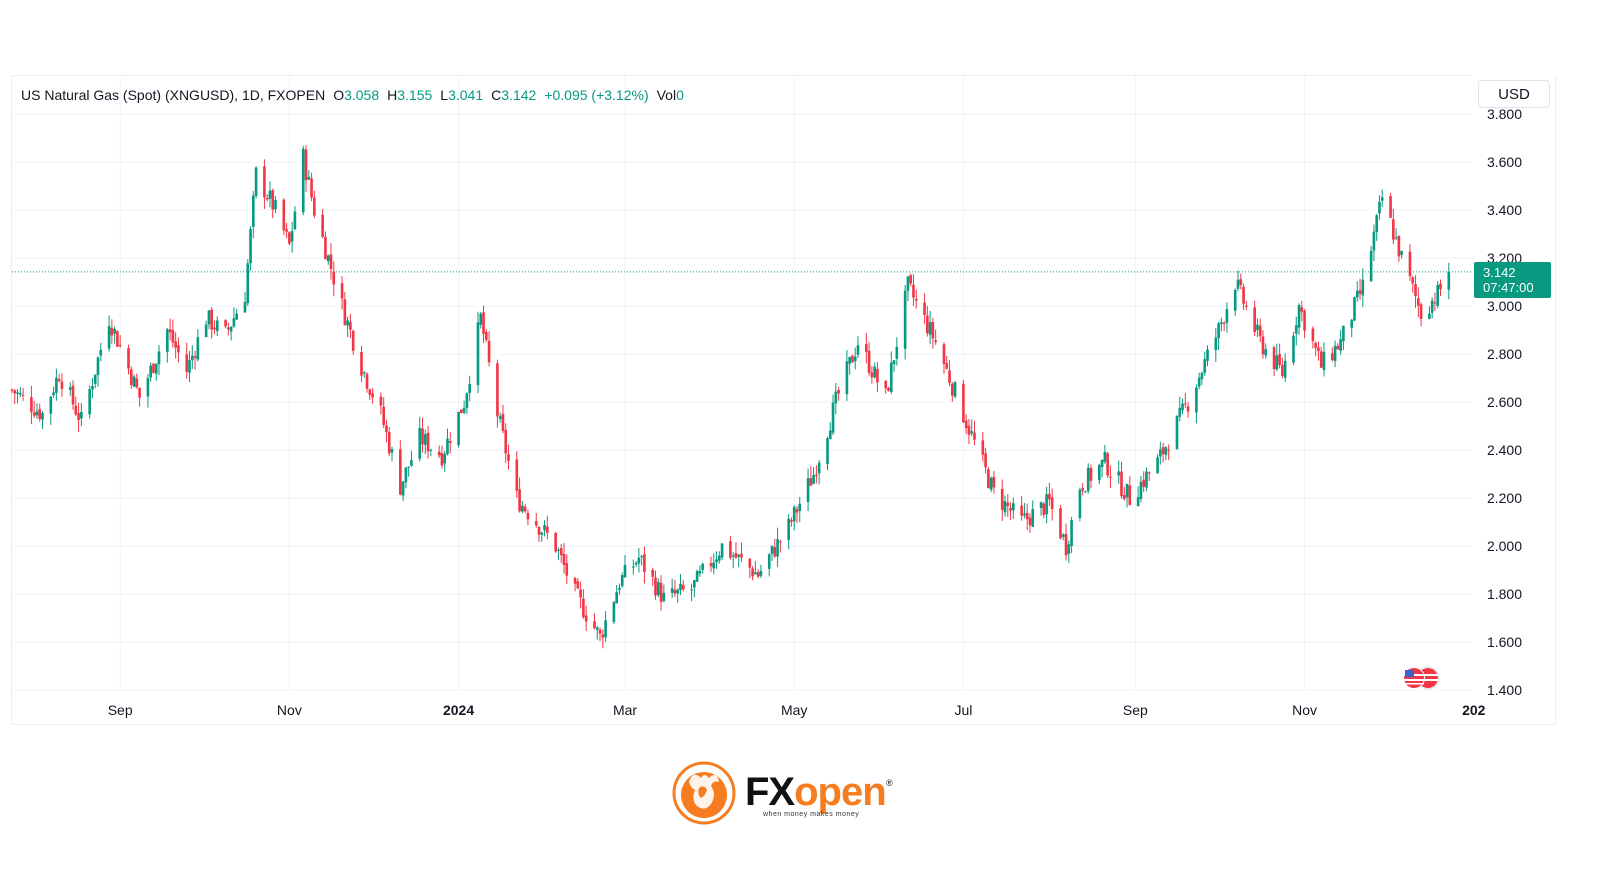 This screenshot has height=879, width=1600. What do you see at coordinates (444, 95) in the screenshot?
I see `low-label: L` at bounding box center [444, 95].